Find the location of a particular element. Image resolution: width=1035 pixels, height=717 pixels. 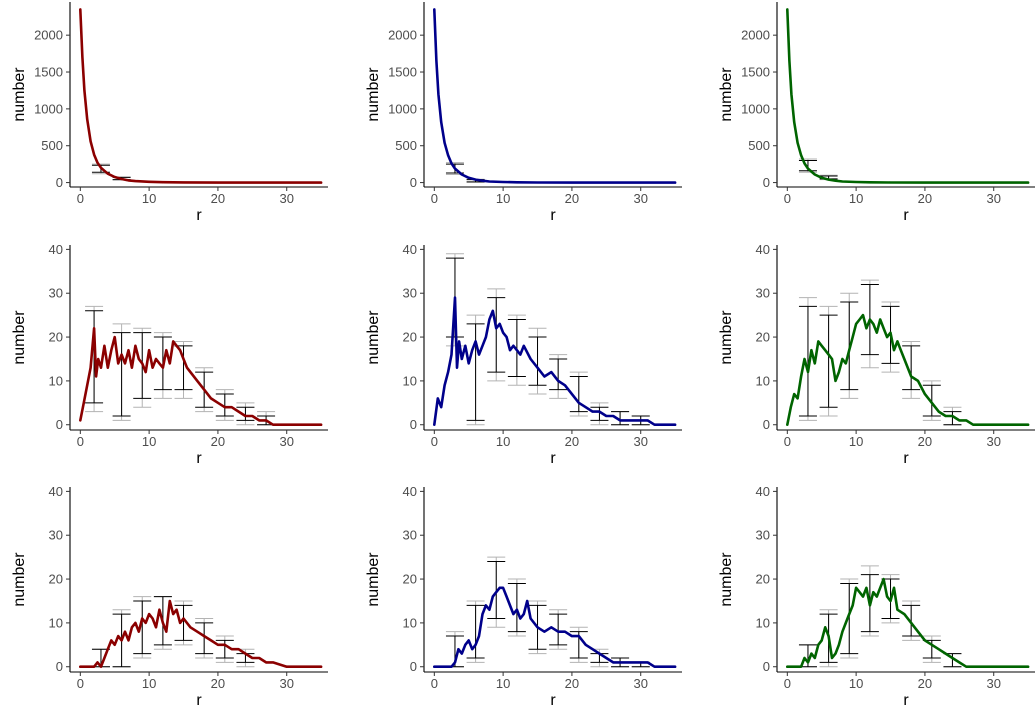

panel-r2c1: 0 10 20 30 0 10 20 30 40 r number is located at coordinates (169, 354).